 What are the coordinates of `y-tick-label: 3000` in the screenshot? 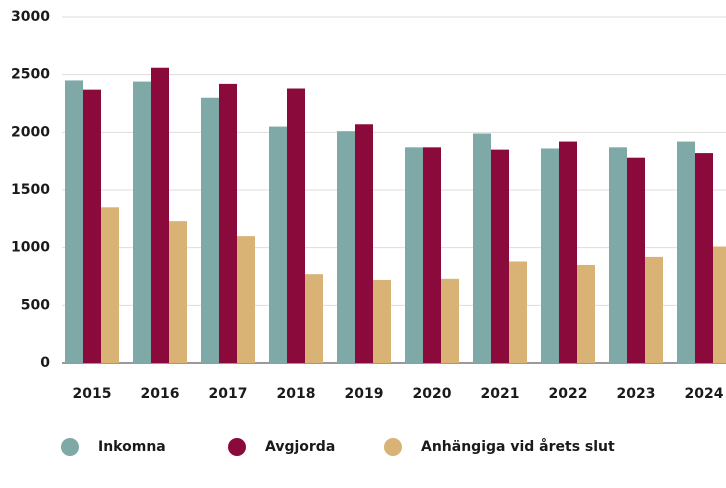 It's located at (30, 17).